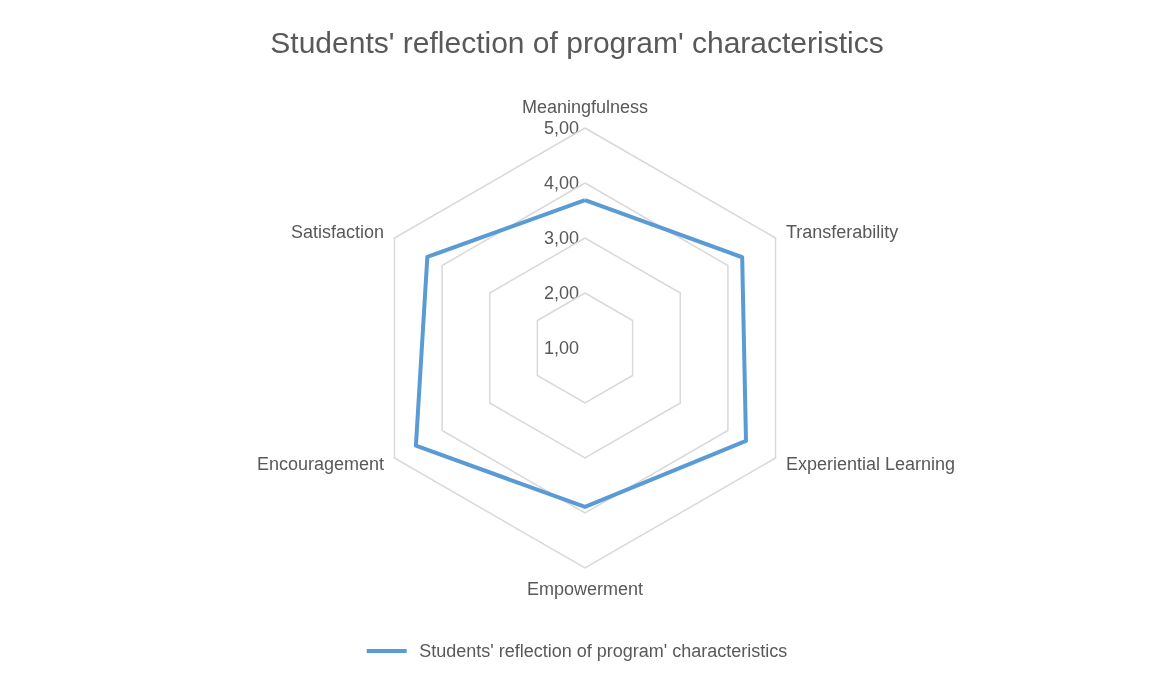  Describe the element at coordinates (338, 232) in the screenshot. I see `spoke-label: Satisfaction` at that location.